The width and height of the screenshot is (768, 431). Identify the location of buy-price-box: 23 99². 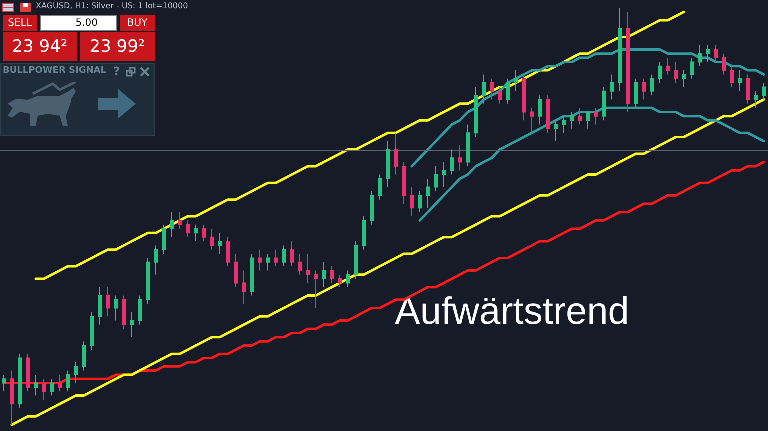
(117, 46).